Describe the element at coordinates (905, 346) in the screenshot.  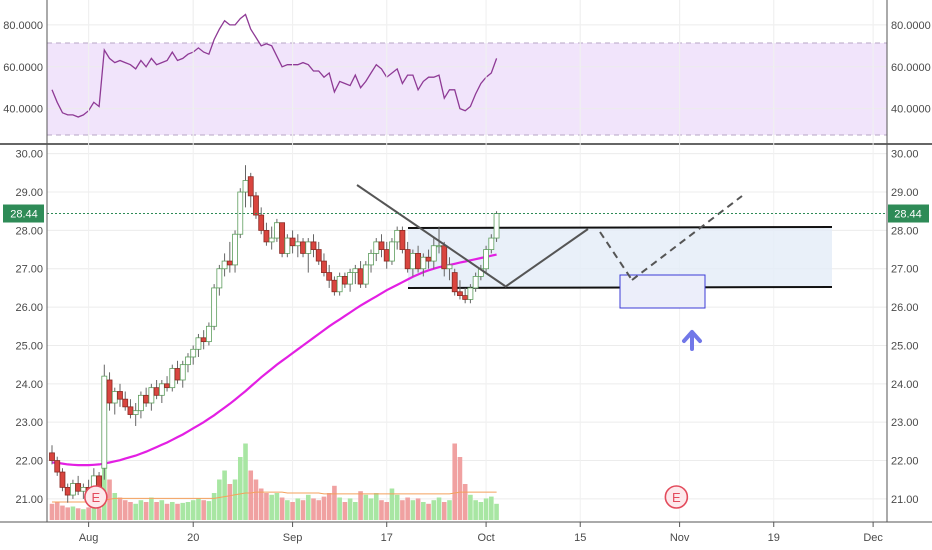
I see `price-tick-label: 25.00` at that location.